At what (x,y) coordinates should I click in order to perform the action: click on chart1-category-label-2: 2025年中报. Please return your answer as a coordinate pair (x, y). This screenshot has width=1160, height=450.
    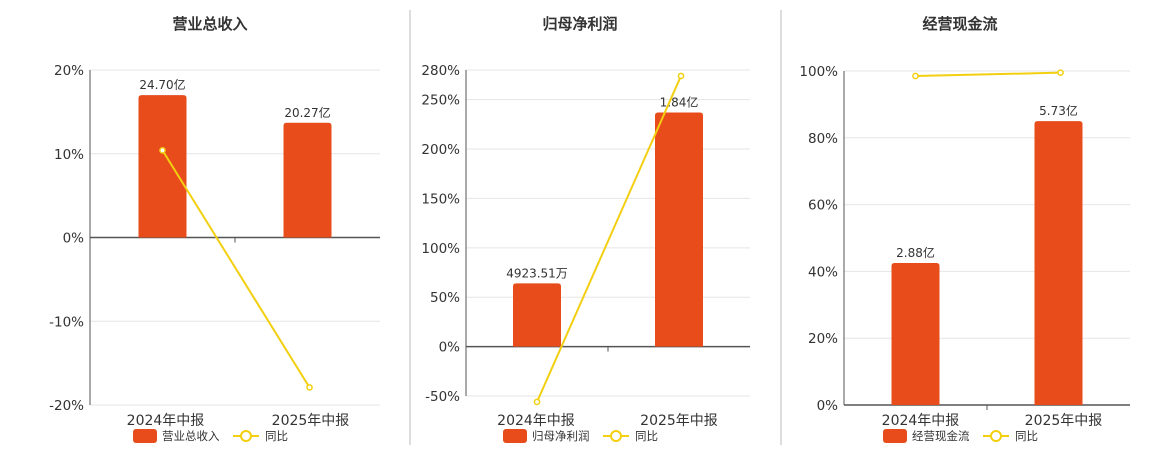
    Looking at the image, I should click on (311, 421).